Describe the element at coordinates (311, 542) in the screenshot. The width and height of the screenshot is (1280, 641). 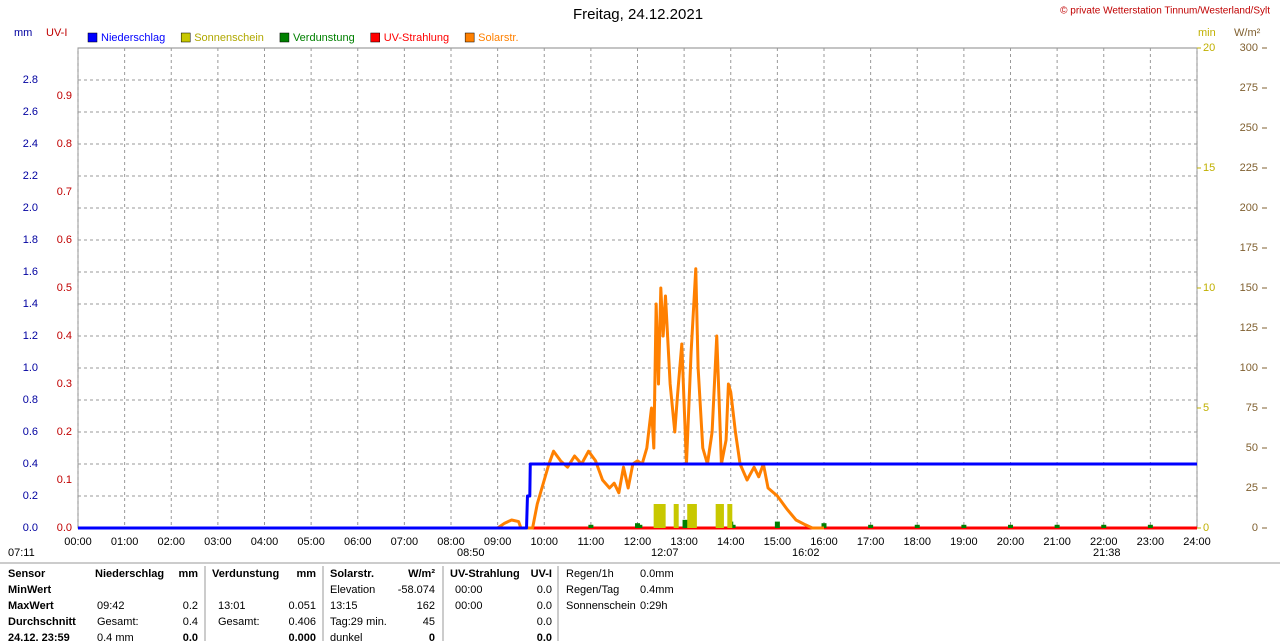
I see `x-tick-label: 05:00` at that location.